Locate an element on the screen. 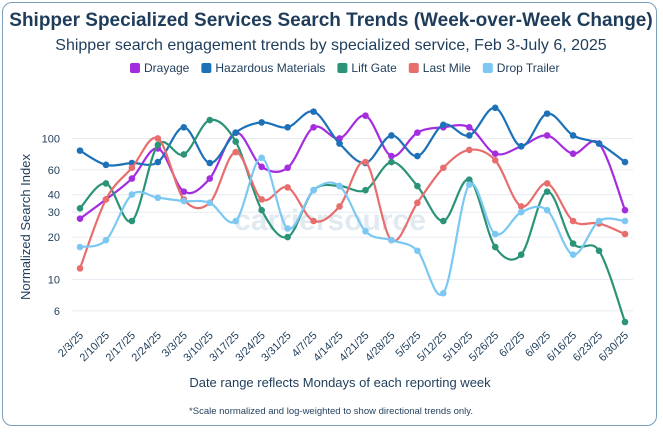 The image size is (663, 432). legend-item-lift-gate: Lift Gate is located at coordinates (367, 68).